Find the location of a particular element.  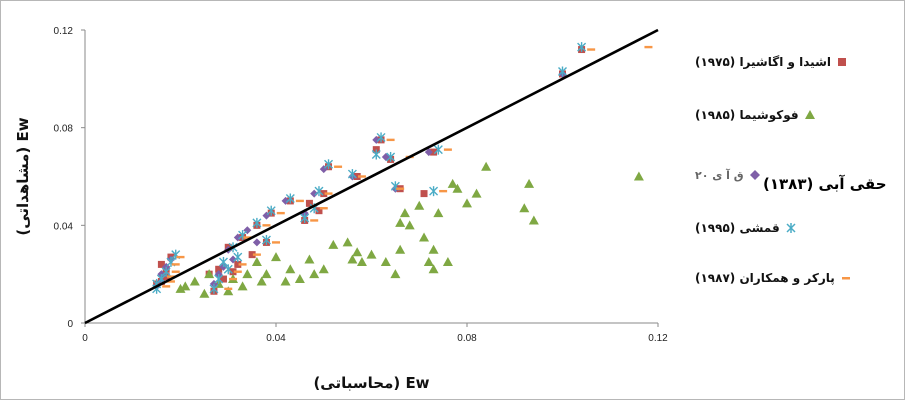

x-tick-label: 0.08 is located at coordinates (467, 338).